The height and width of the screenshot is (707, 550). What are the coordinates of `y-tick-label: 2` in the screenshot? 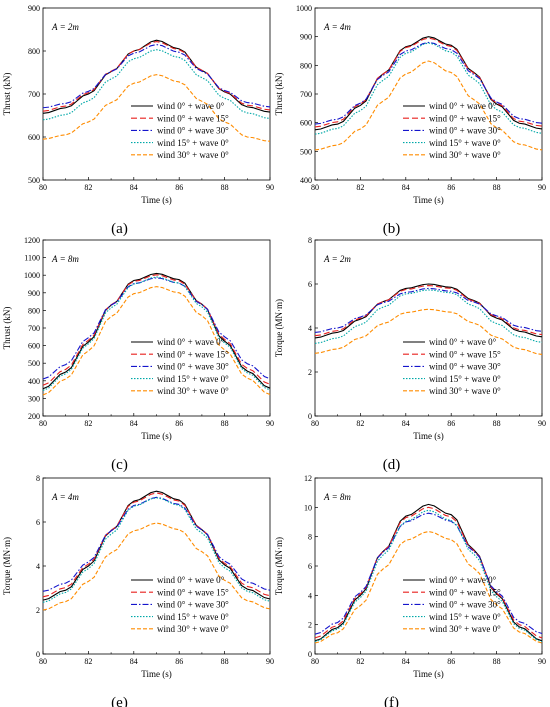 It's located at (310, 625).